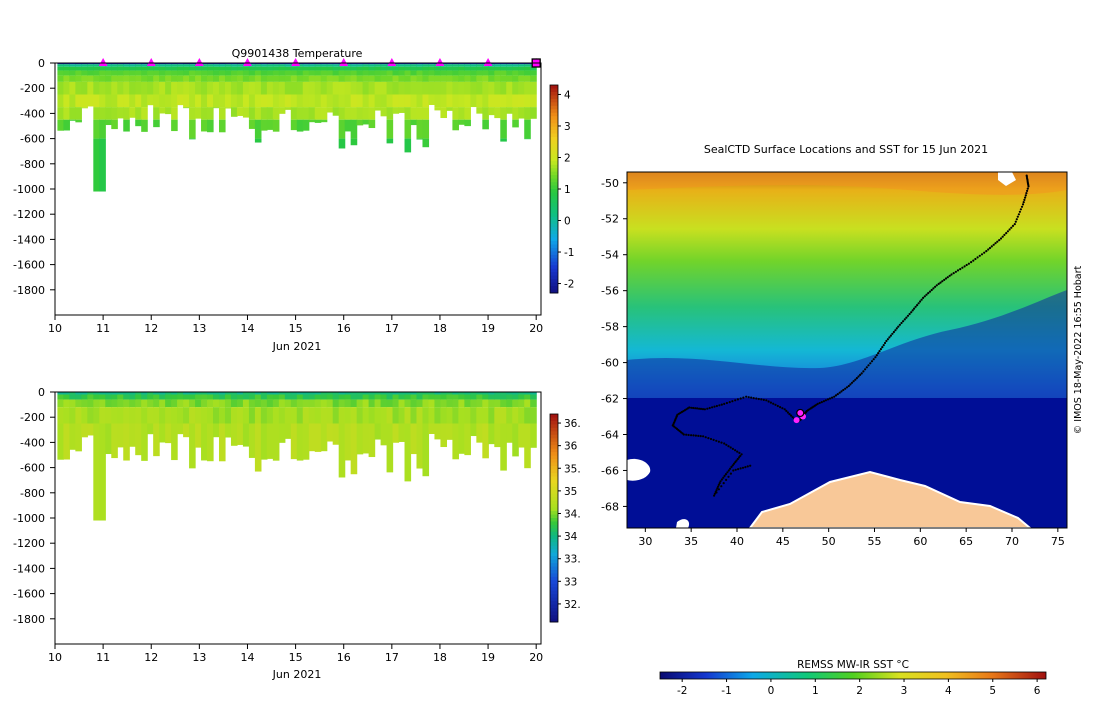  What do you see at coordinates (691, 541) in the screenshot?
I see `map-x-tick-label: 35` at bounding box center [691, 541].